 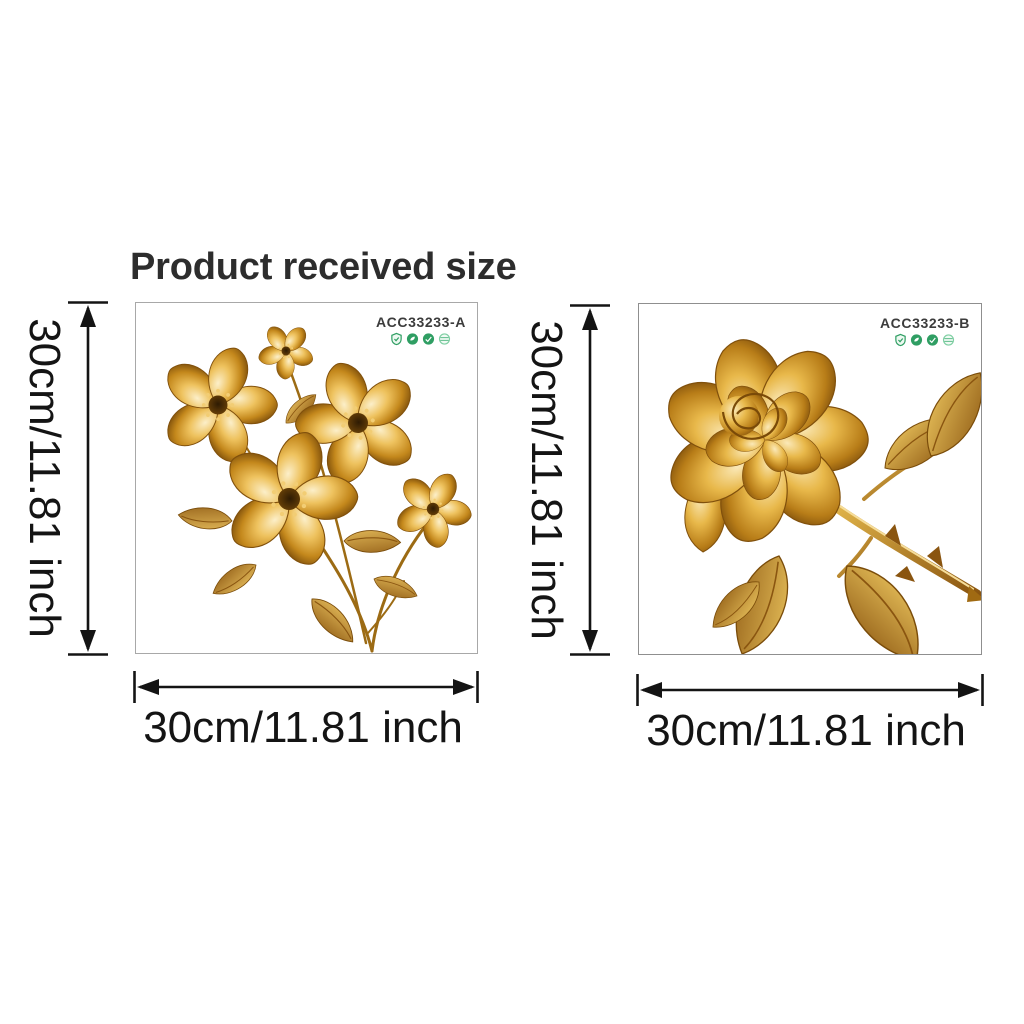 I want to click on width-label-a: 30cm/11.81 inch, so click(x=303, y=727).